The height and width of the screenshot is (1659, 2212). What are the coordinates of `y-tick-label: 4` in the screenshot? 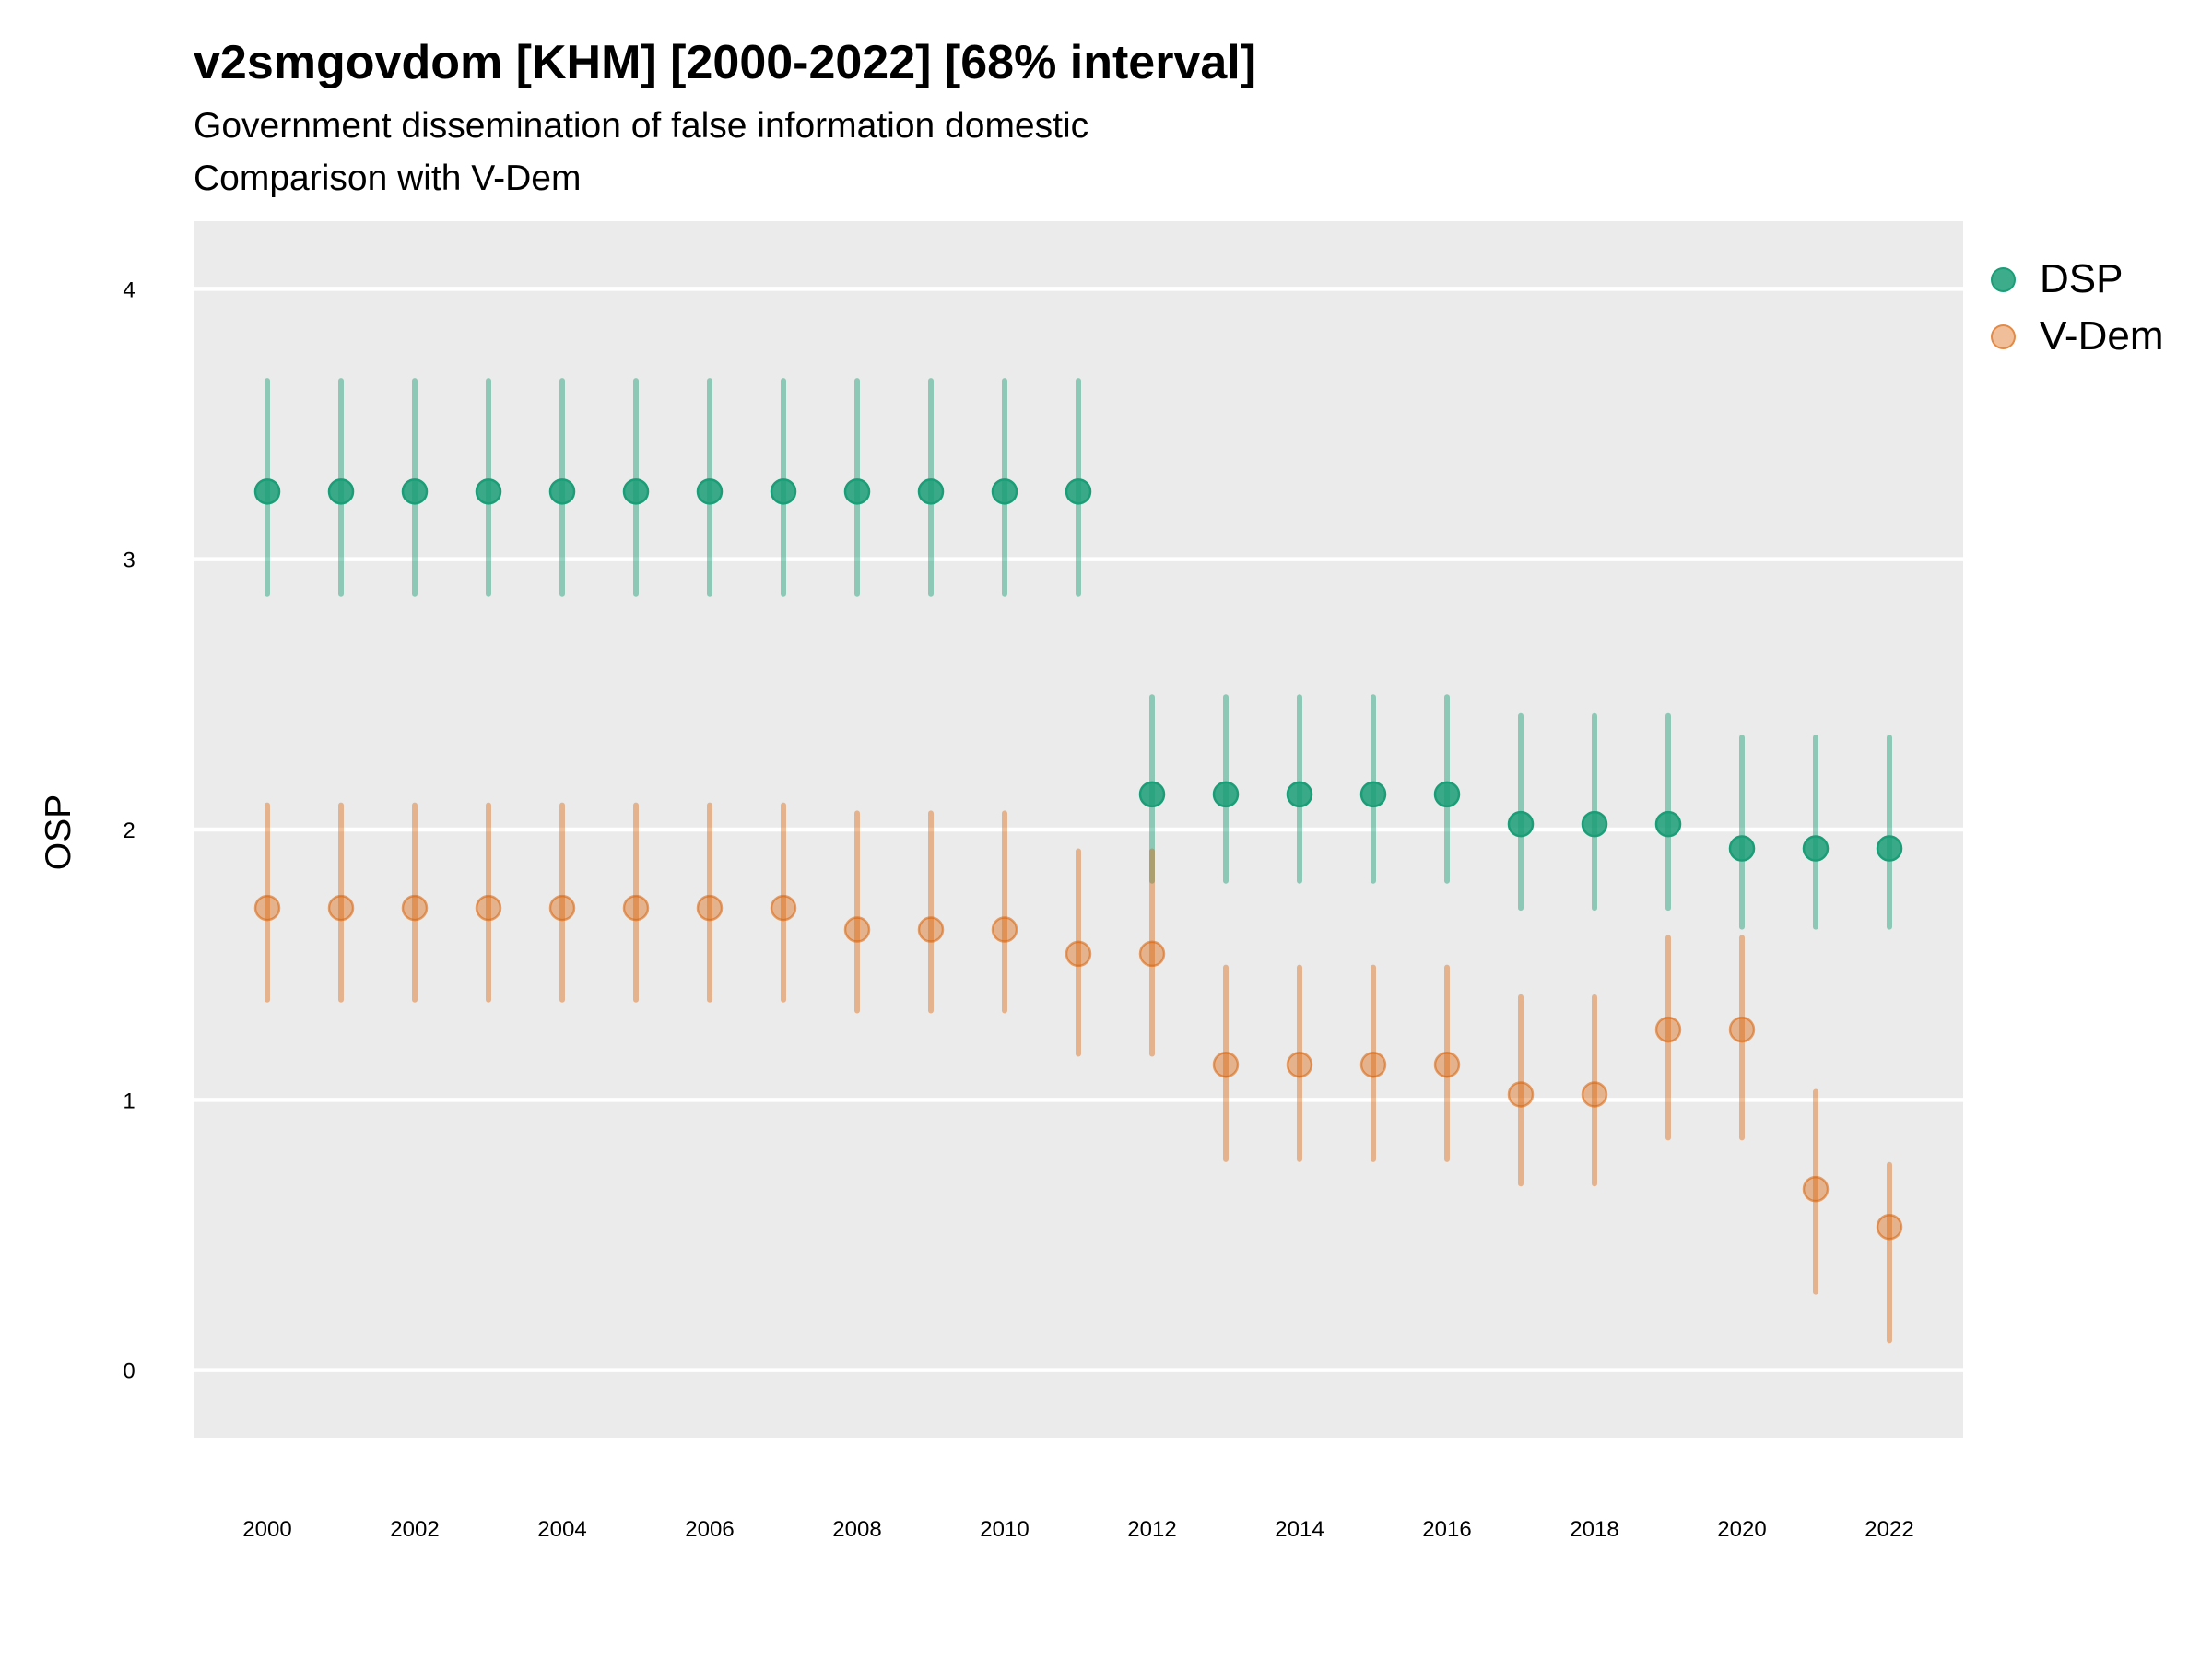 It's located at (129, 289).